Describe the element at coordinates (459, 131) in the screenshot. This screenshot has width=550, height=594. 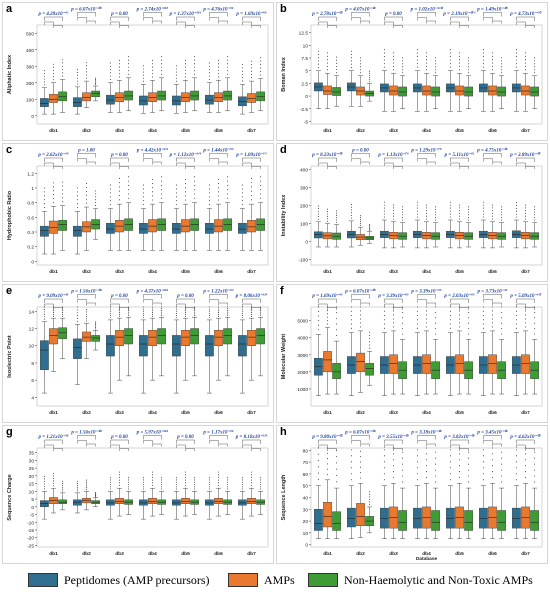
I see `x-tick-label: db5` at that location.